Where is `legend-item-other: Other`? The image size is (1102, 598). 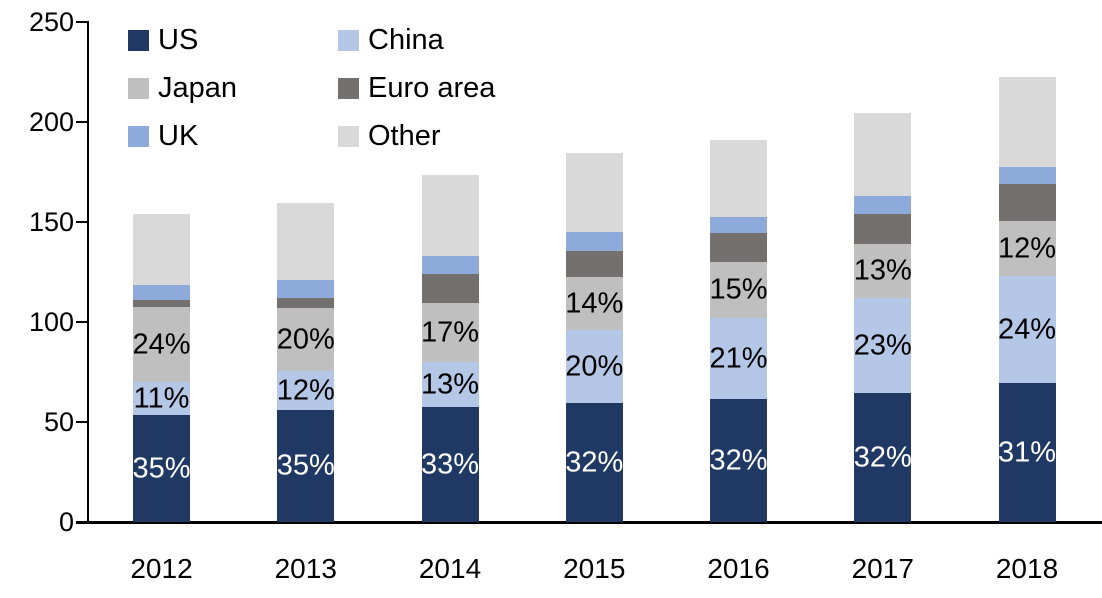 legend-item-other: Other is located at coordinates (389, 136).